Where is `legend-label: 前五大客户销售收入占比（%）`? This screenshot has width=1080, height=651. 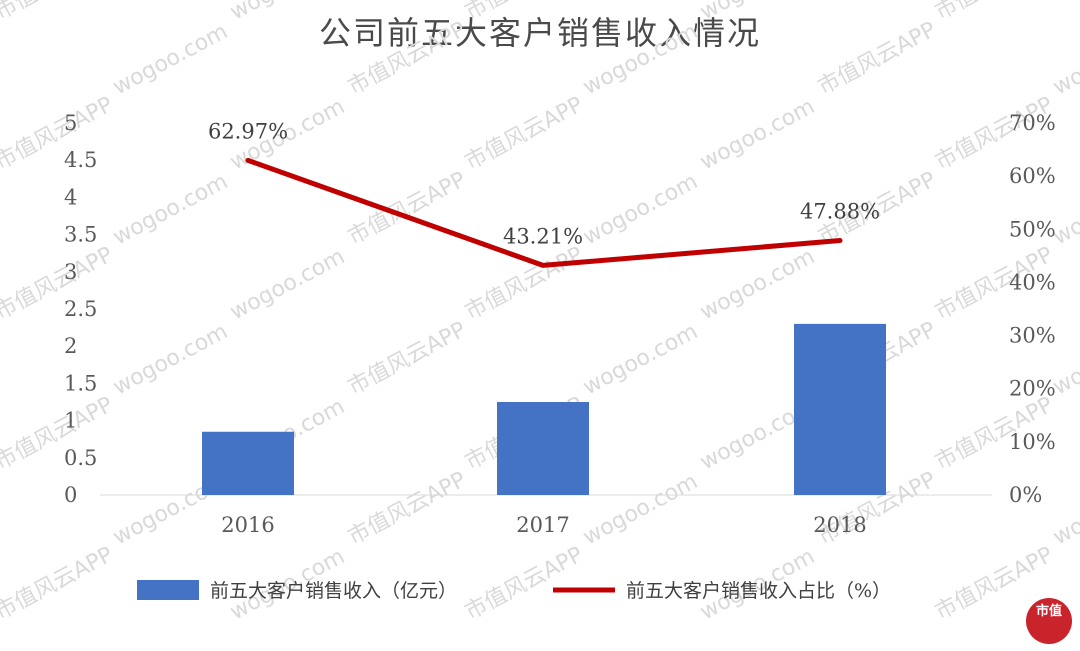
legend-label: 前五大客户销售收入占比（%） is located at coordinates (758, 591).